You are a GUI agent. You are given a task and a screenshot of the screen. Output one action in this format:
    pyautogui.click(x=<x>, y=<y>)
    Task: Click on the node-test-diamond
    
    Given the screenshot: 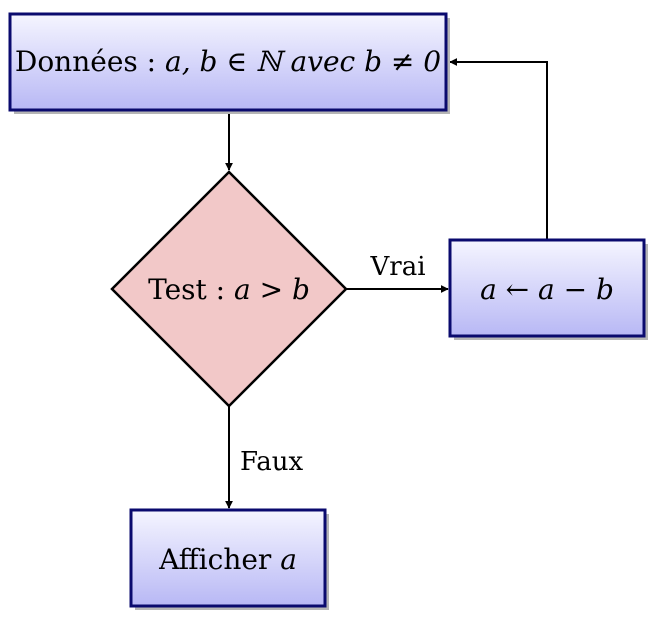 What is the action you would take?
    pyautogui.click(x=229, y=289)
    